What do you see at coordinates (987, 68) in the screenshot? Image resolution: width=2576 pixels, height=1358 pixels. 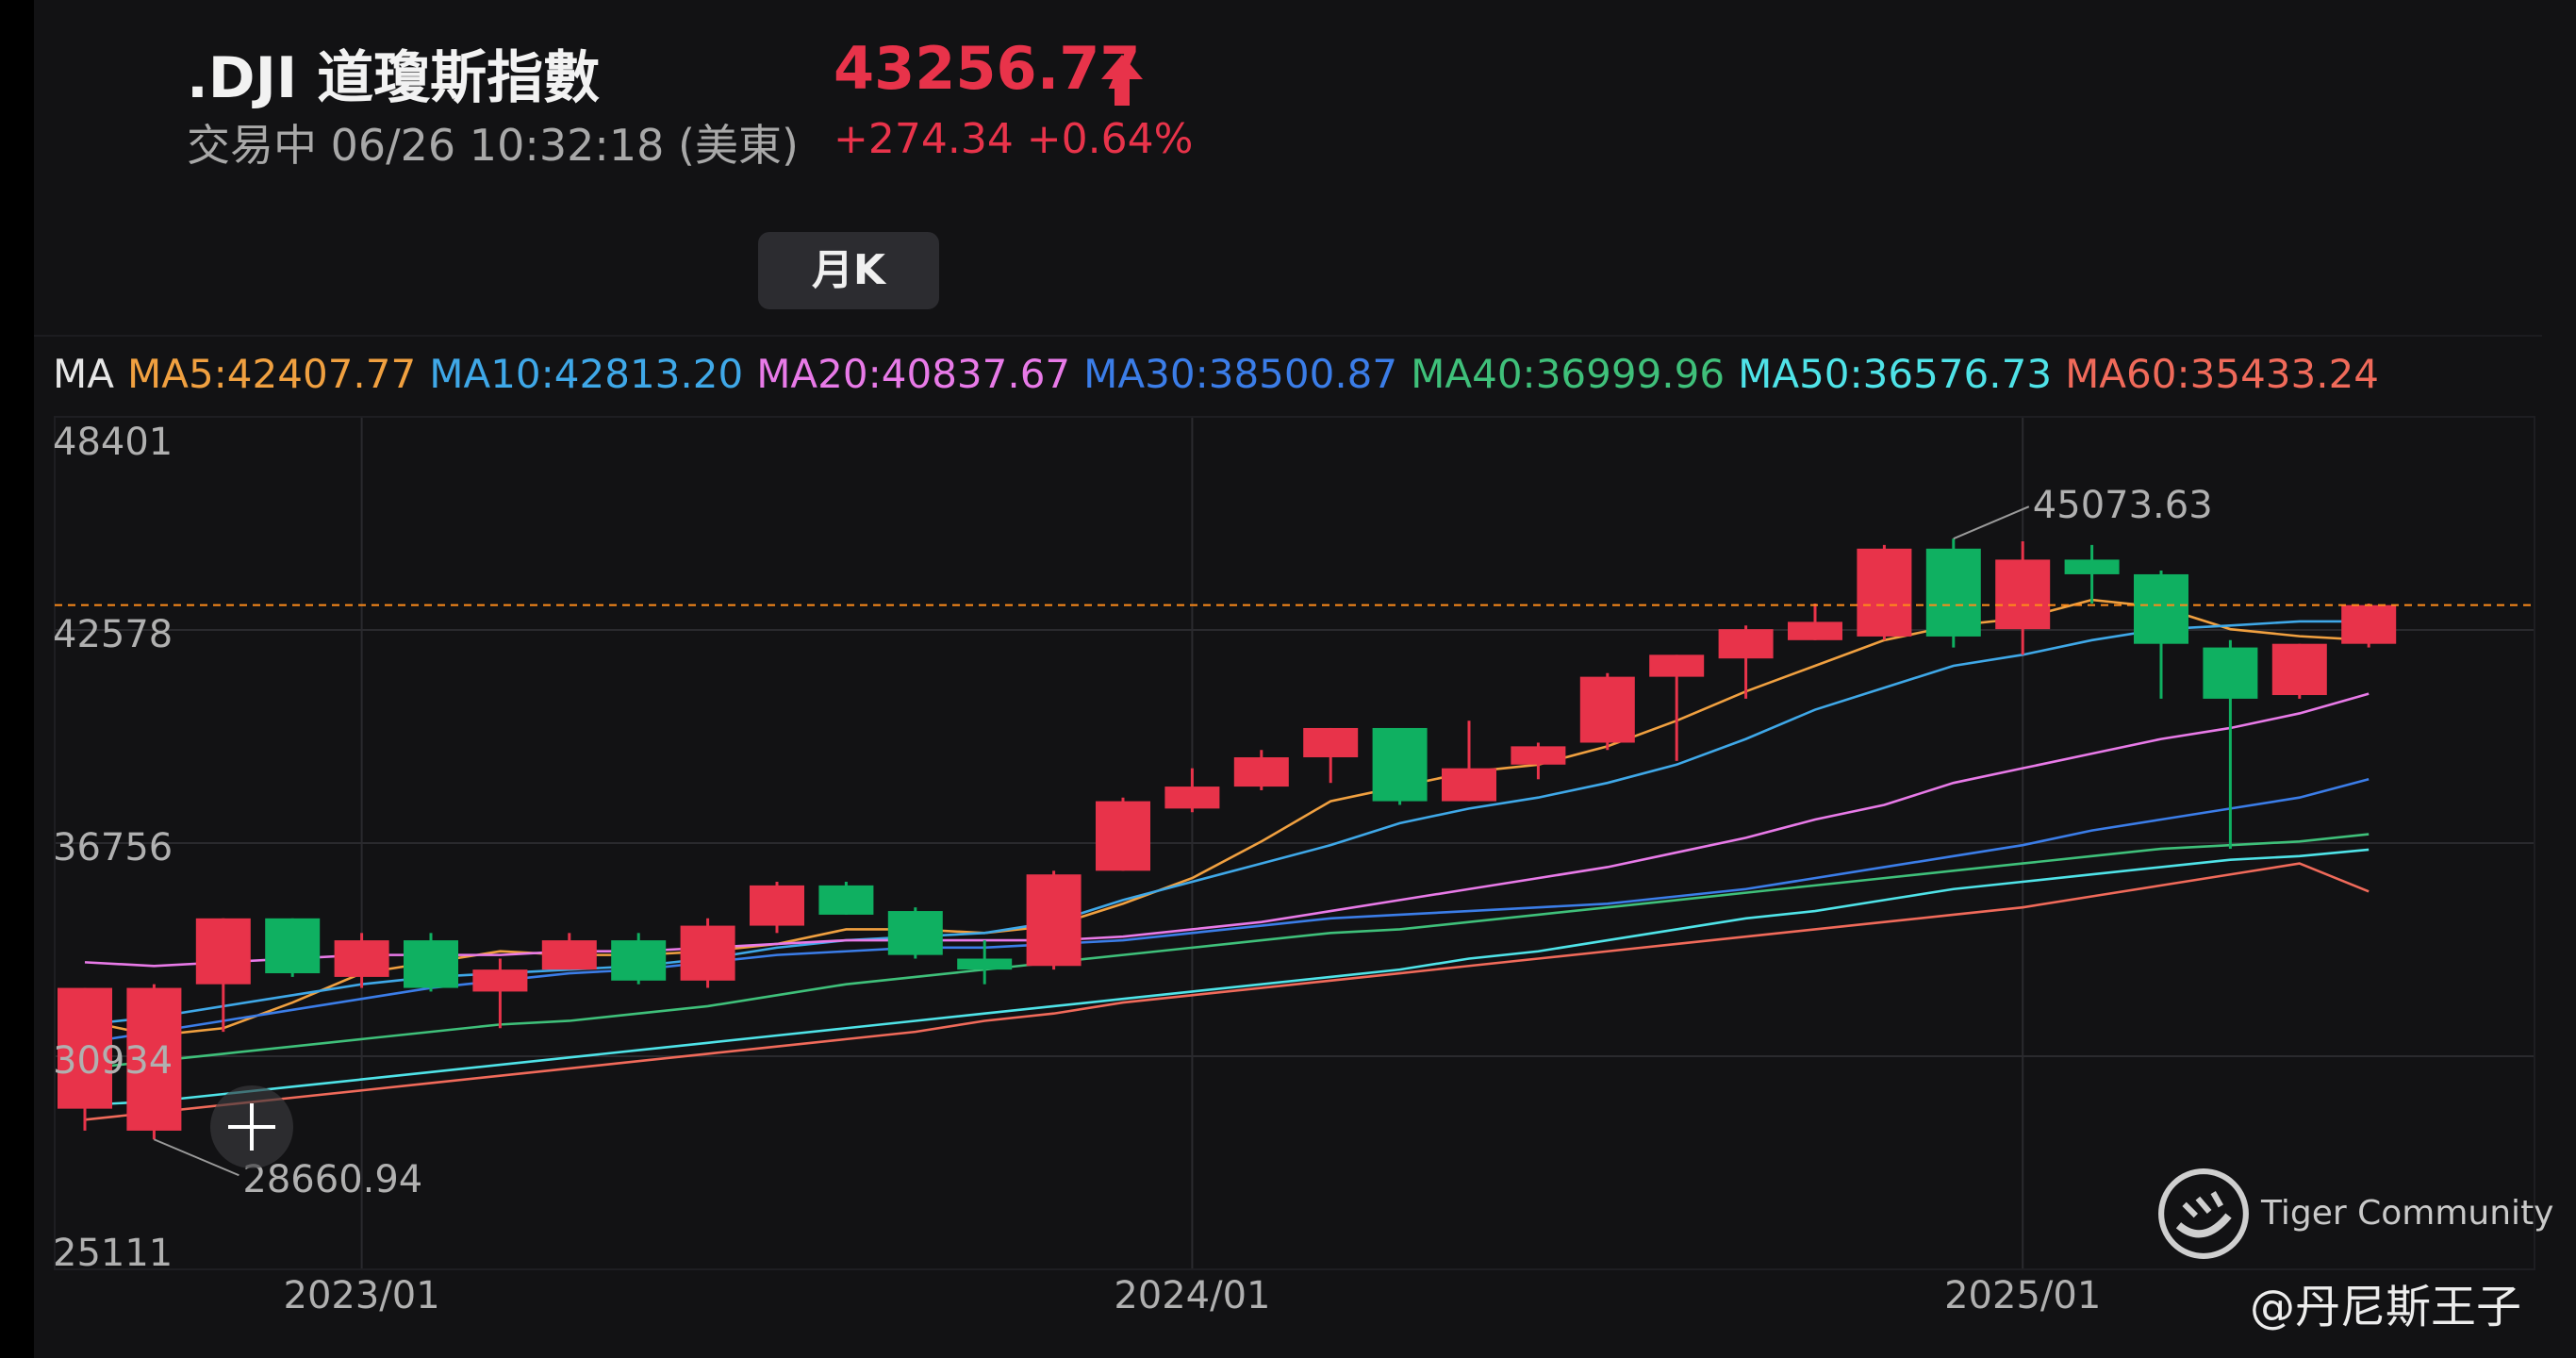 I see `last-price: 43256.77` at bounding box center [987, 68].